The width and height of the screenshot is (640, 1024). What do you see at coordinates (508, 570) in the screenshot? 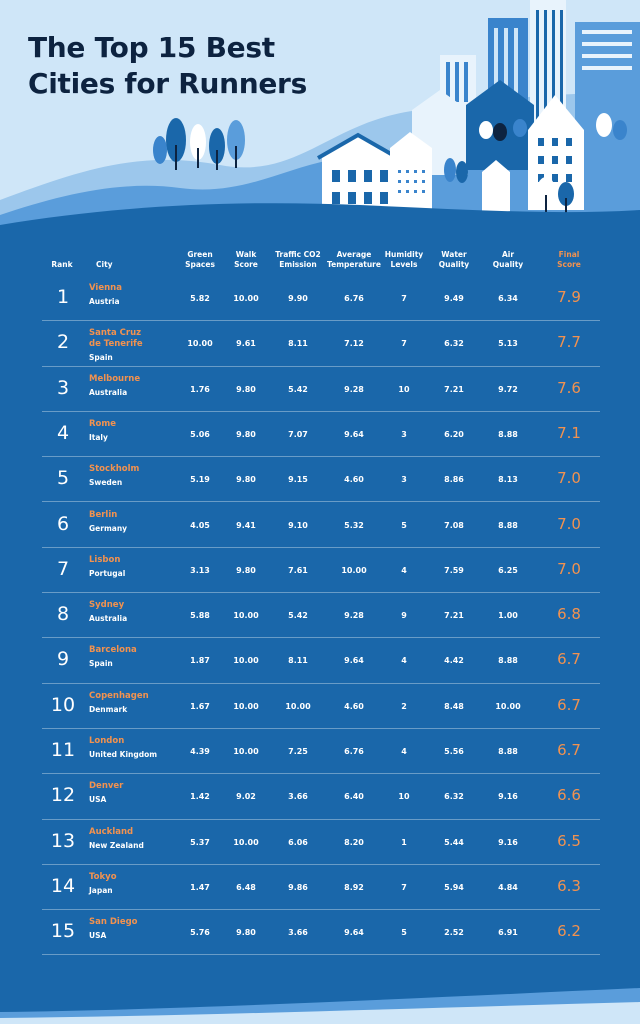
I see `air-value: 6.25` at bounding box center [508, 570].